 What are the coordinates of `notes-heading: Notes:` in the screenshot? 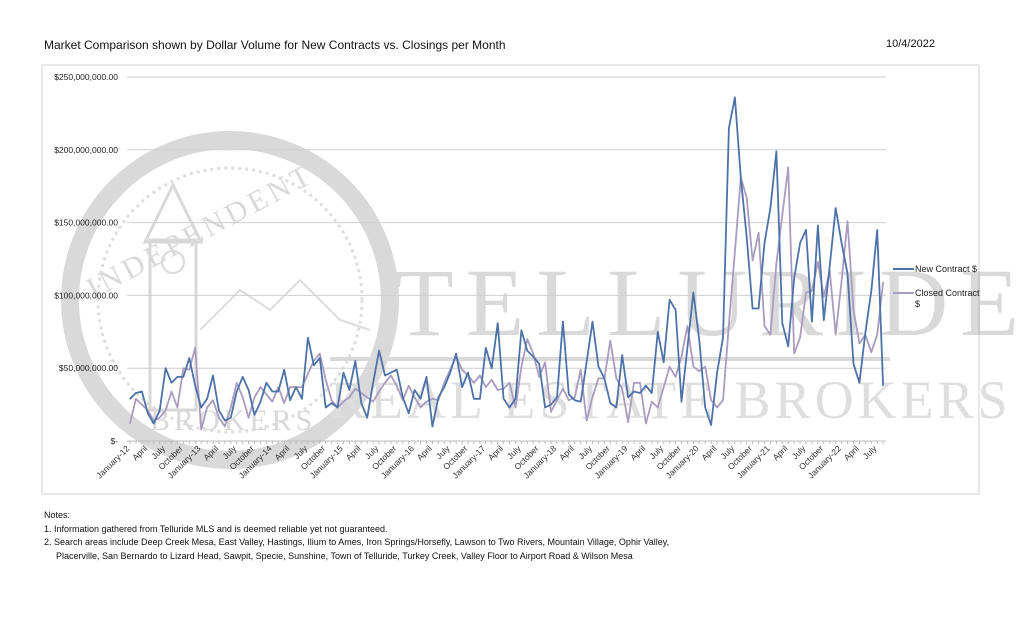 It's located at (57, 515).